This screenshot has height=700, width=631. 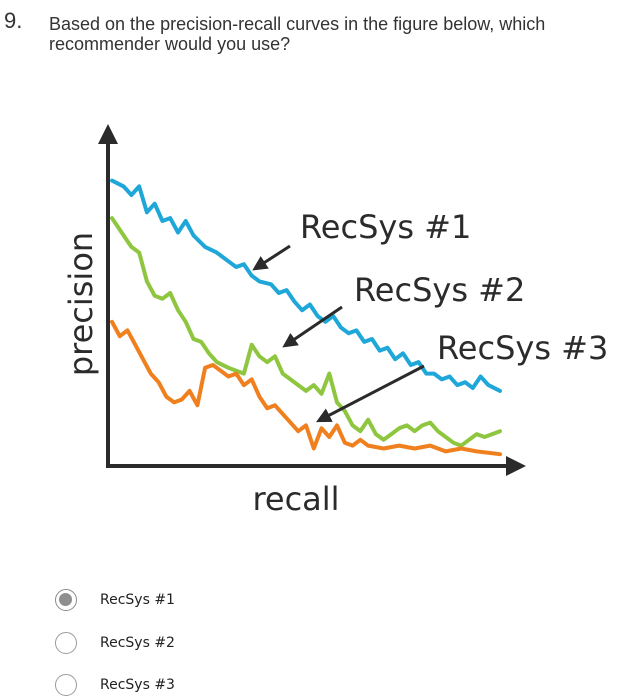 I want to click on option-label: RecSys #1, so click(x=137, y=600).